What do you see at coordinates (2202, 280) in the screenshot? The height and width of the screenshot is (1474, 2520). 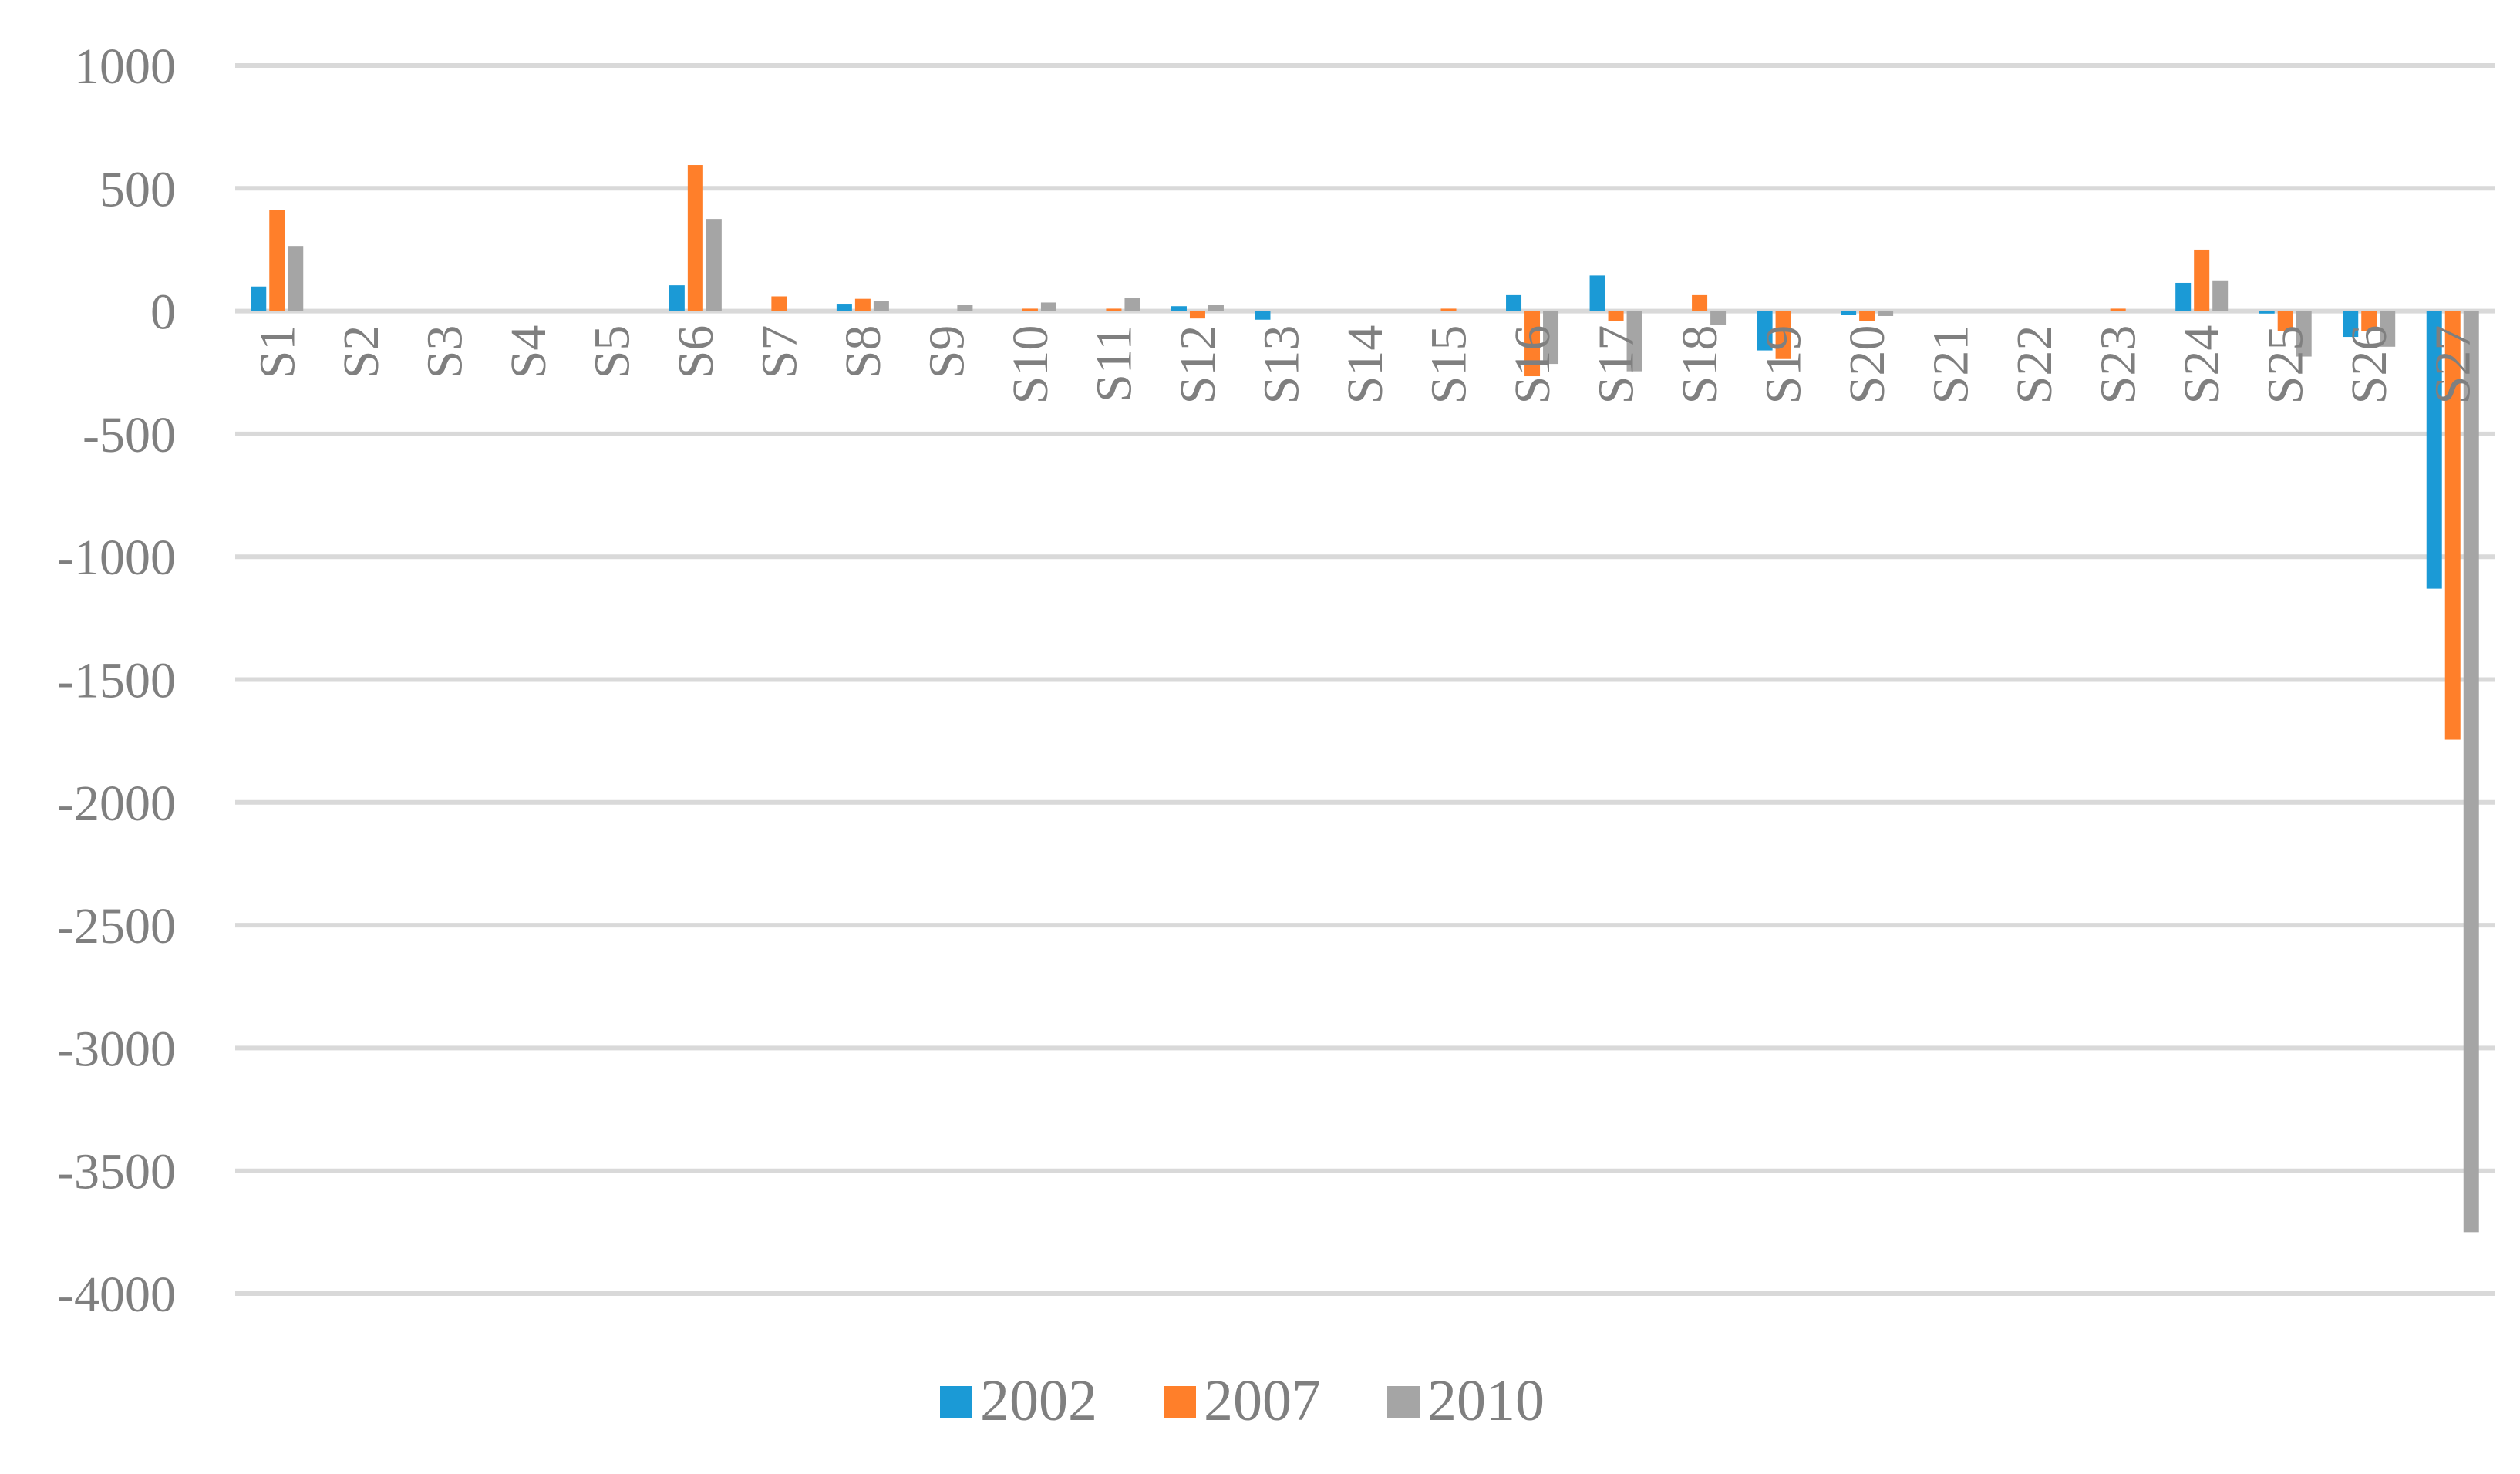 I see `bar-2007-S24` at bounding box center [2202, 280].